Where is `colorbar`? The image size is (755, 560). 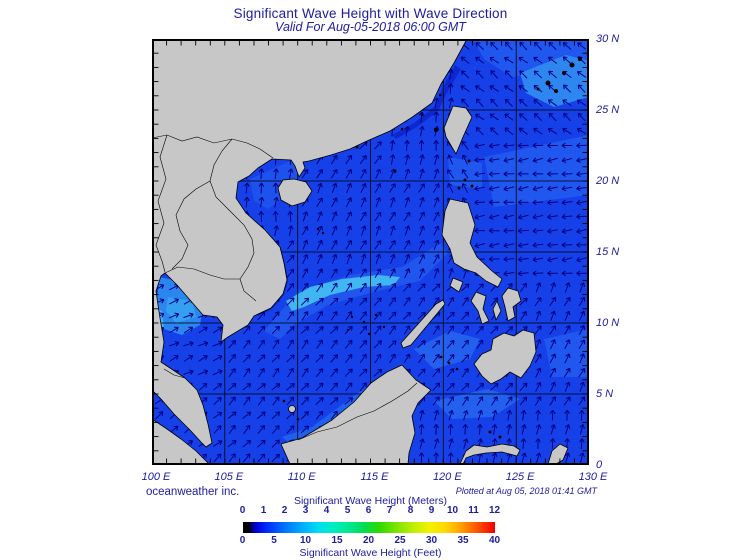 colorbar is located at coordinates (368, 527).